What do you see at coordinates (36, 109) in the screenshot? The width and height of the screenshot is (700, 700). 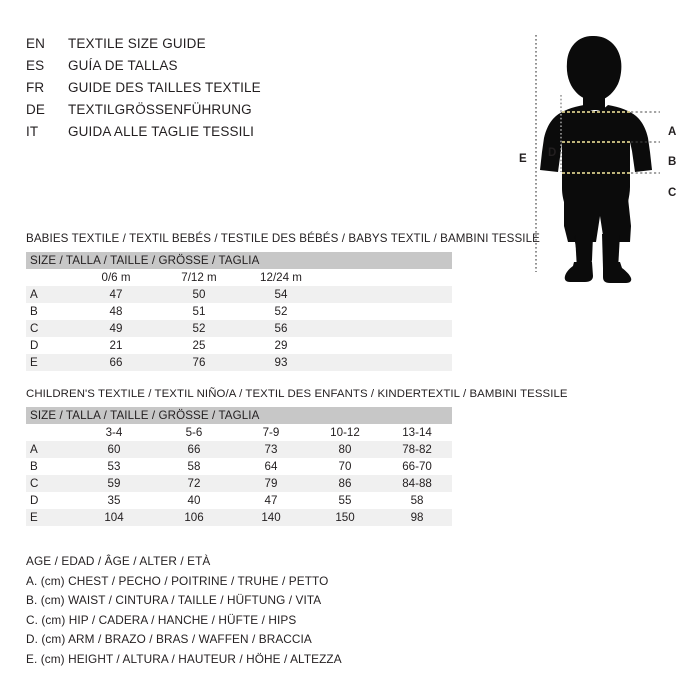 I see `language-code-de: DE` at bounding box center [36, 109].